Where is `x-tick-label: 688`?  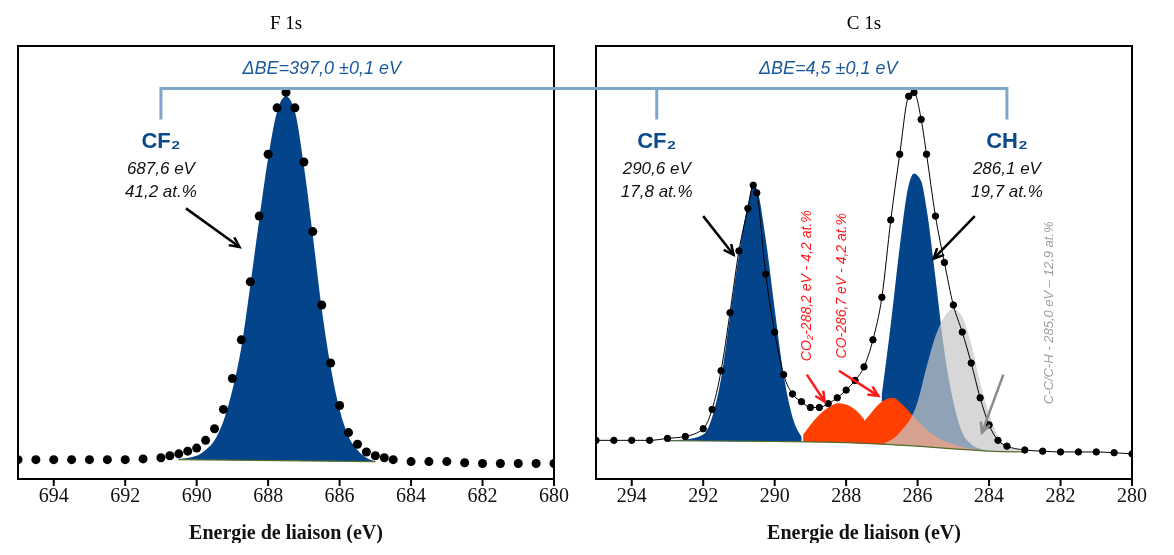
x-tick-label: 688 is located at coordinates (268, 495).